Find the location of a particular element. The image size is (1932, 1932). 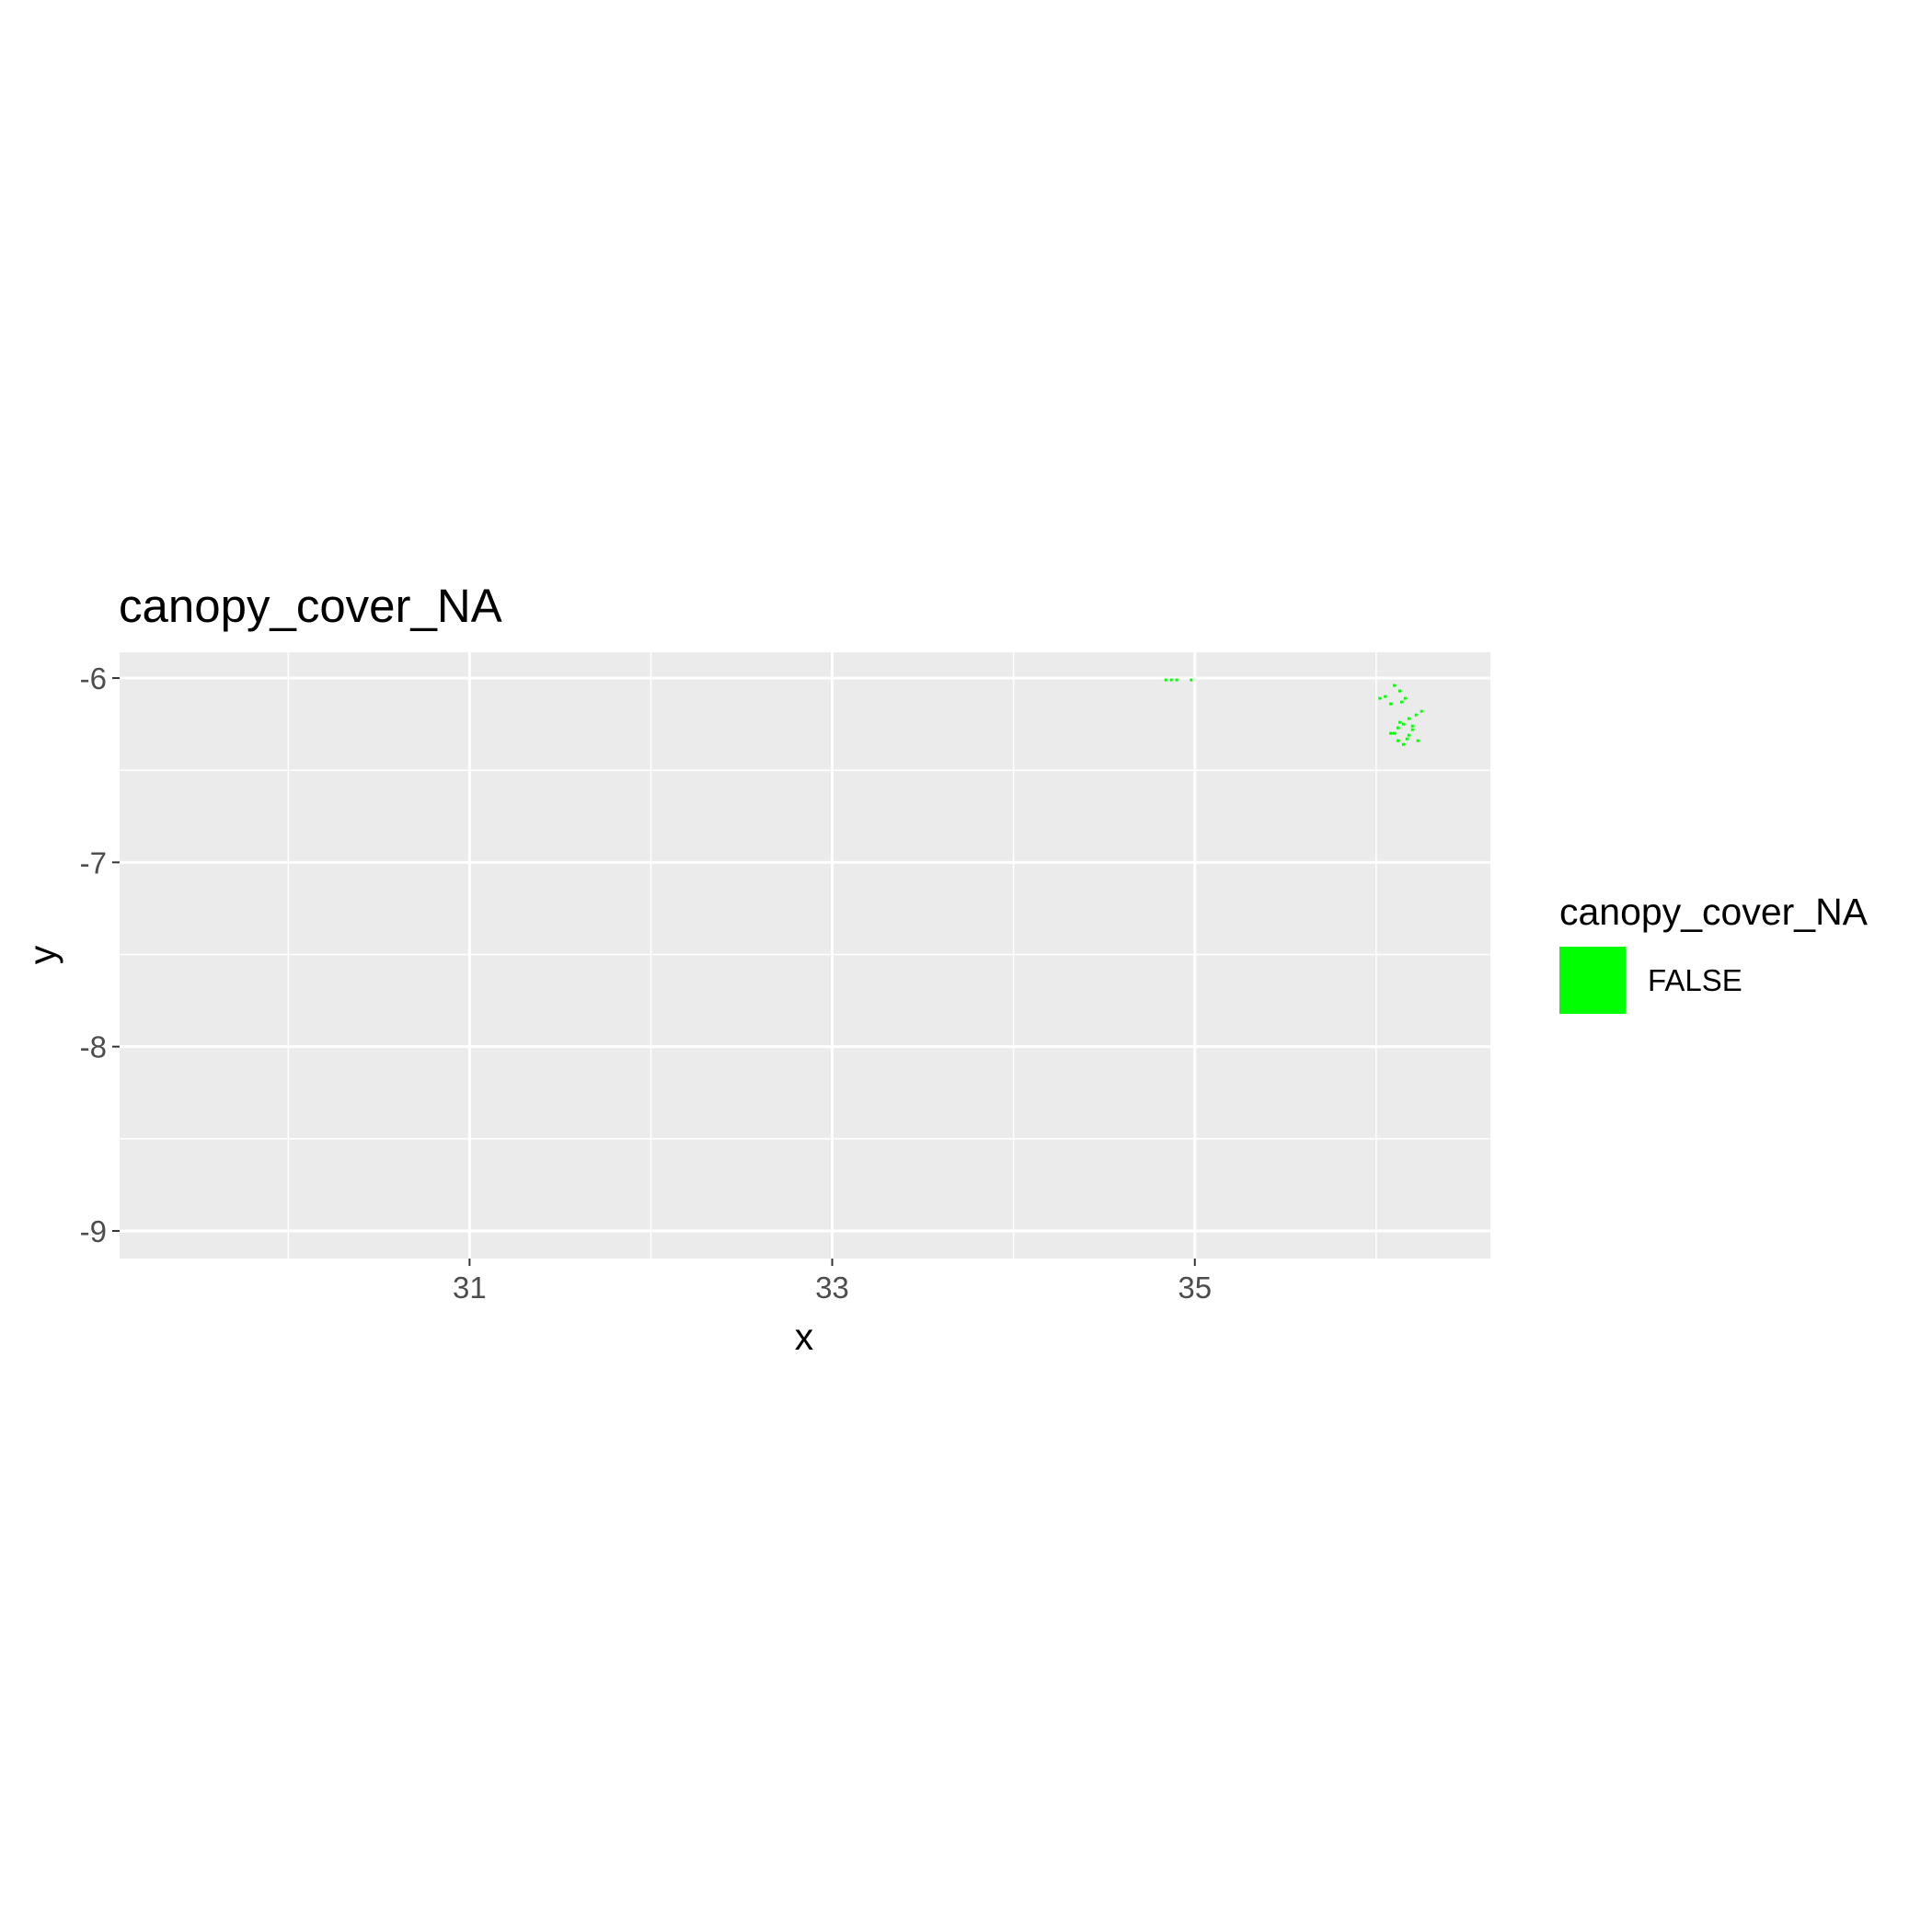

y-axis-label: y is located at coordinates (42, 954).